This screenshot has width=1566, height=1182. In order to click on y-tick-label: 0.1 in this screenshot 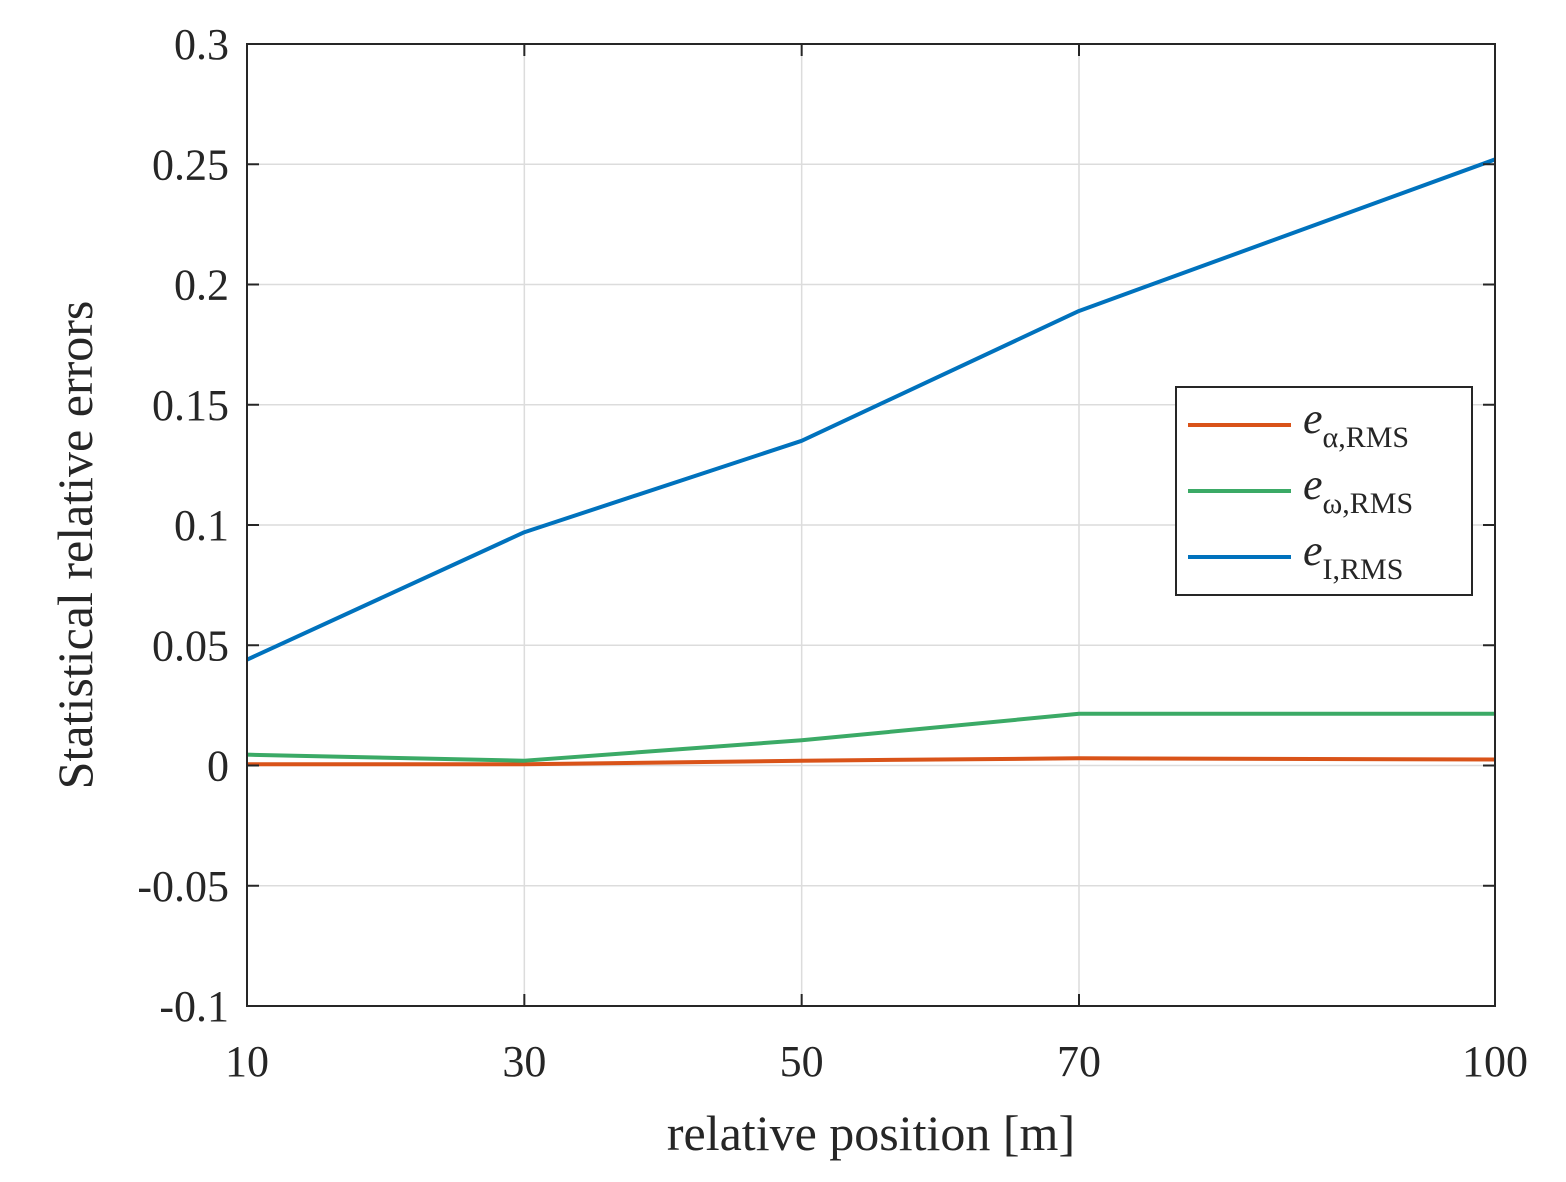, I will do `click(201, 525)`.